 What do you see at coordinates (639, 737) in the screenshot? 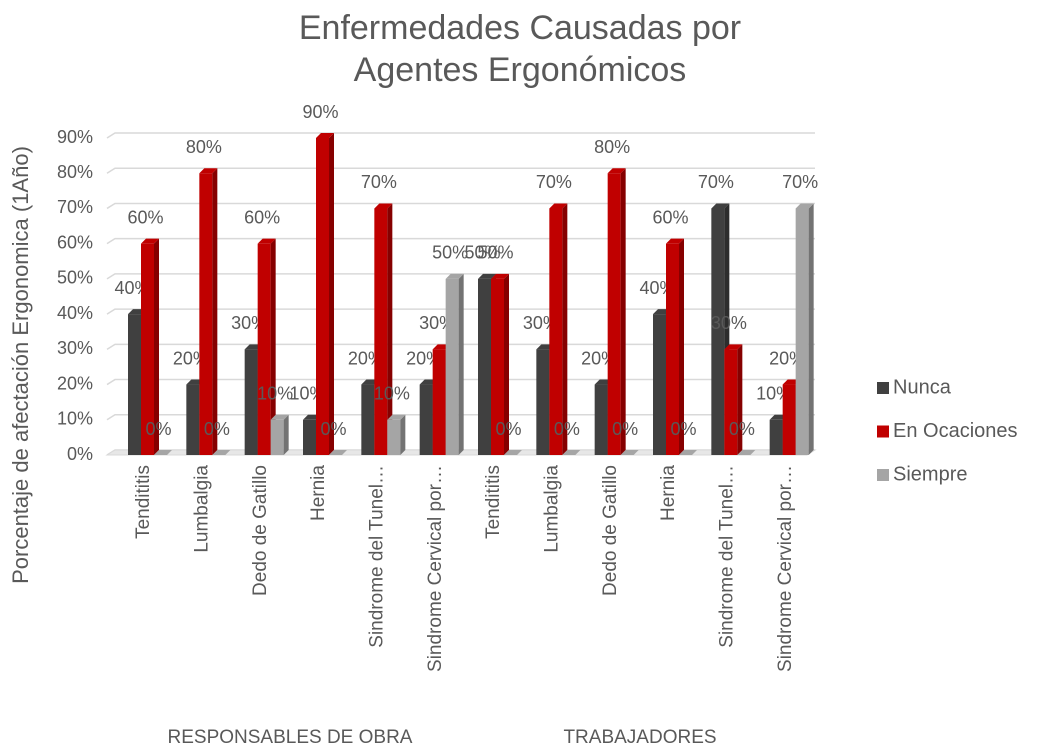
I see `group-label: TRABAJADORES` at bounding box center [639, 737].